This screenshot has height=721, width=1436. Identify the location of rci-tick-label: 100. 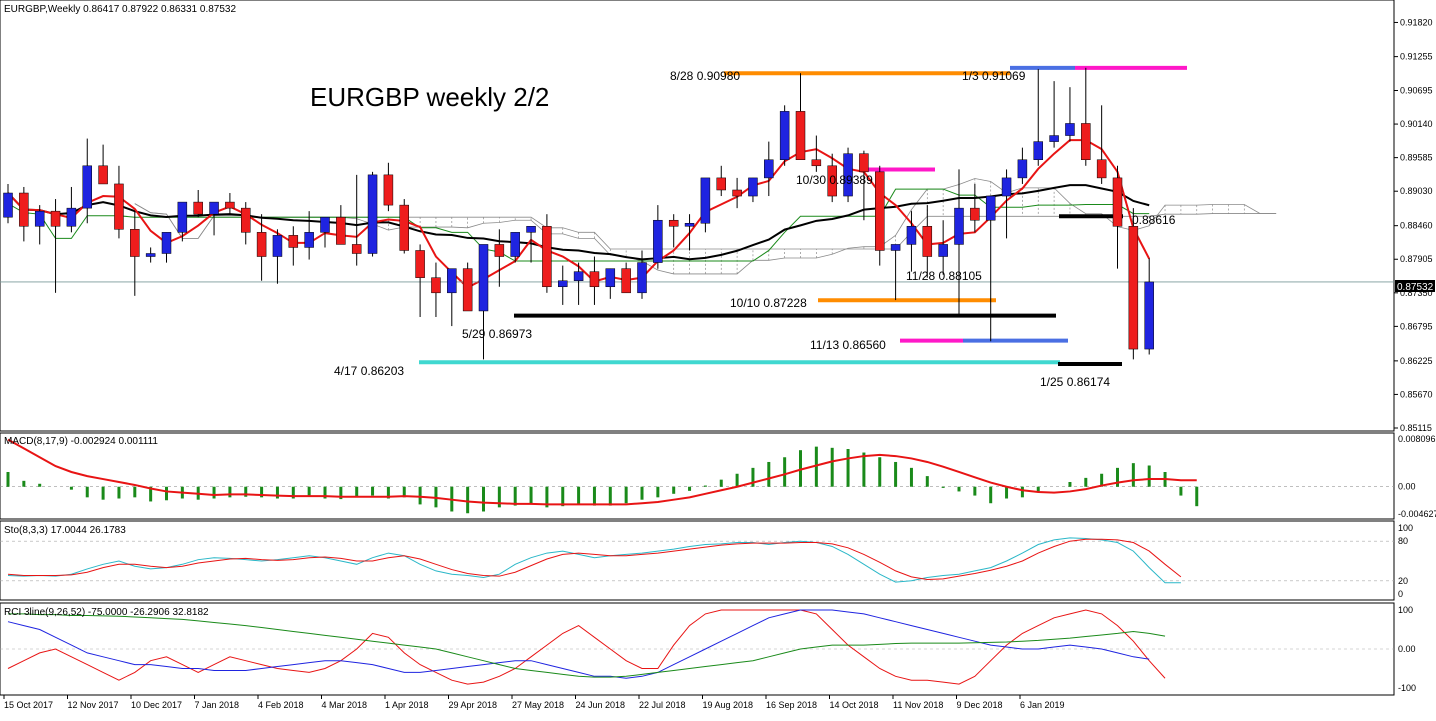
(1405, 610).